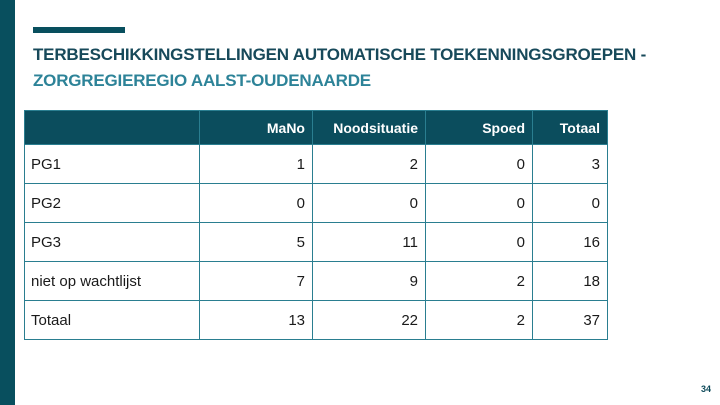  I want to click on table-row: PG1 1 2 0 3, so click(316, 164).